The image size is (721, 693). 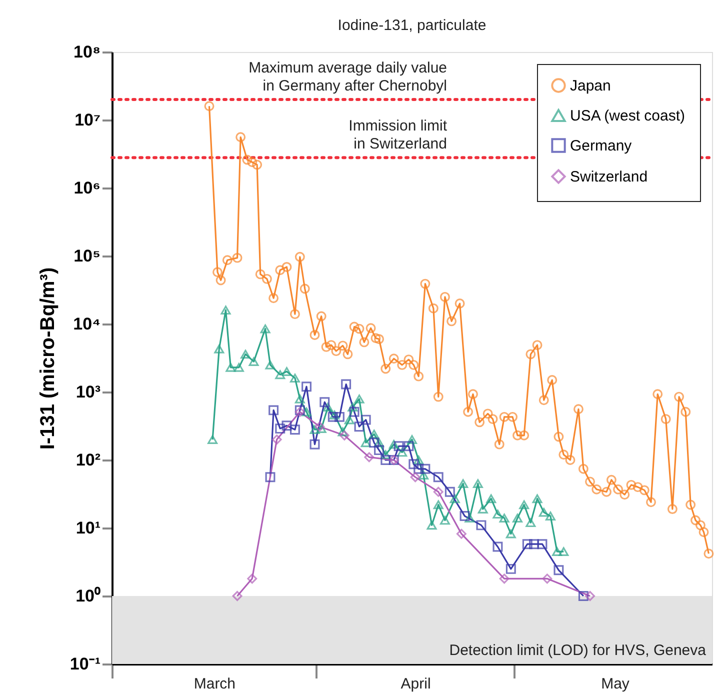 I want to click on y-tick-label: 10⁰, so click(x=88, y=596).